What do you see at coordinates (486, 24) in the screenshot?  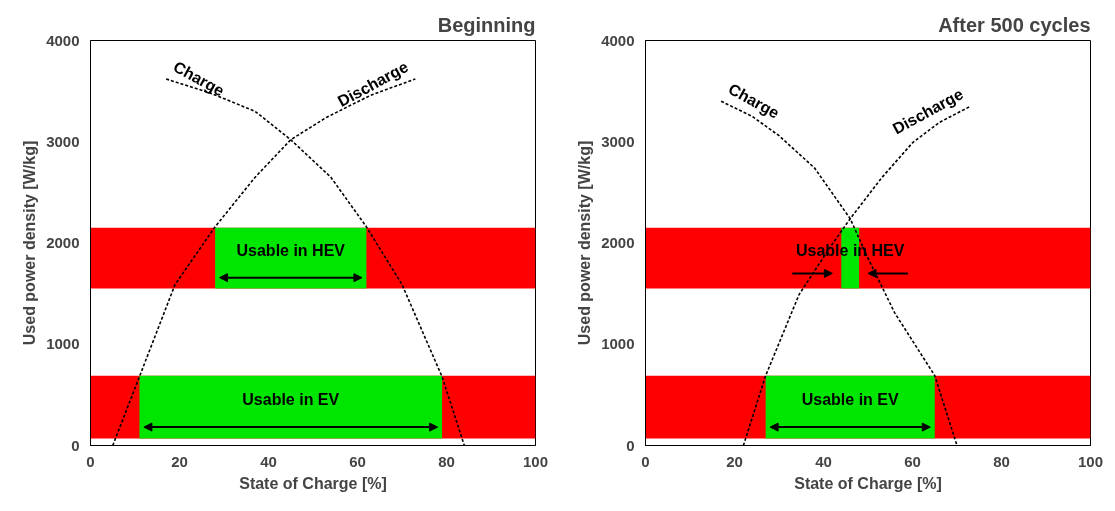 I see `chart-title: Beginning` at bounding box center [486, 24].